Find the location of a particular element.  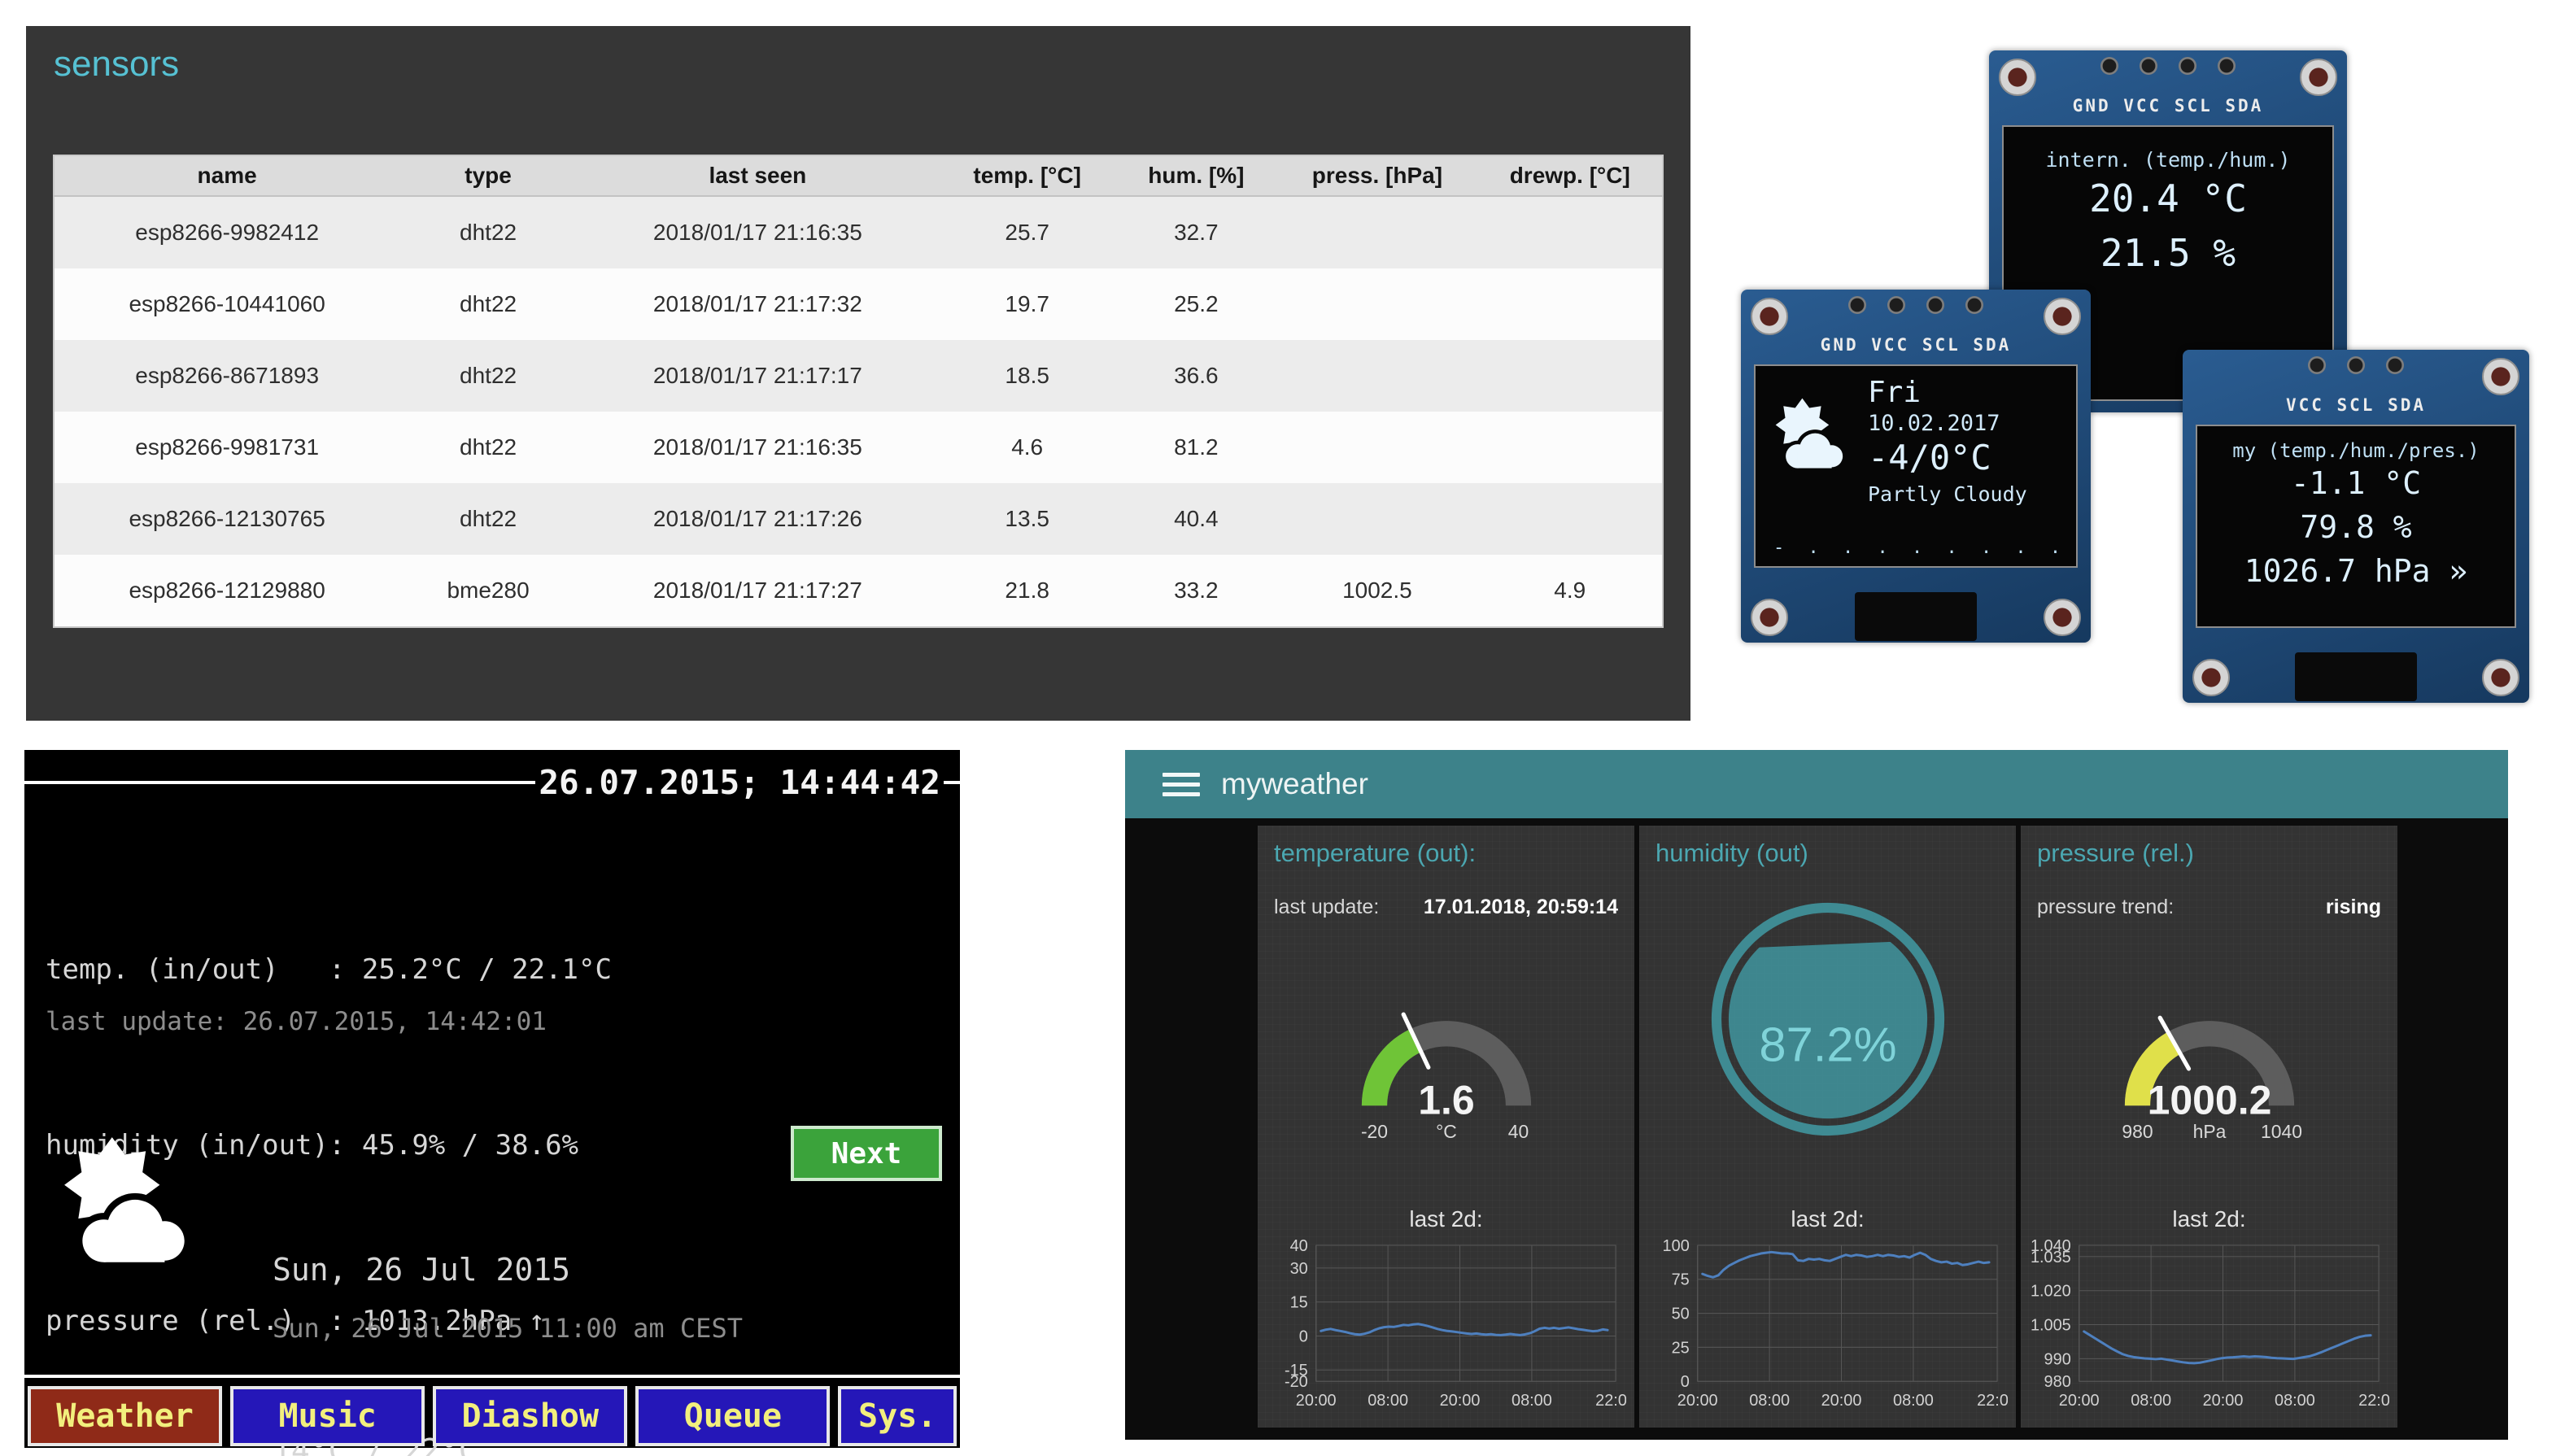

table-cell: 13.5 is located at coordinates (1027, 519).